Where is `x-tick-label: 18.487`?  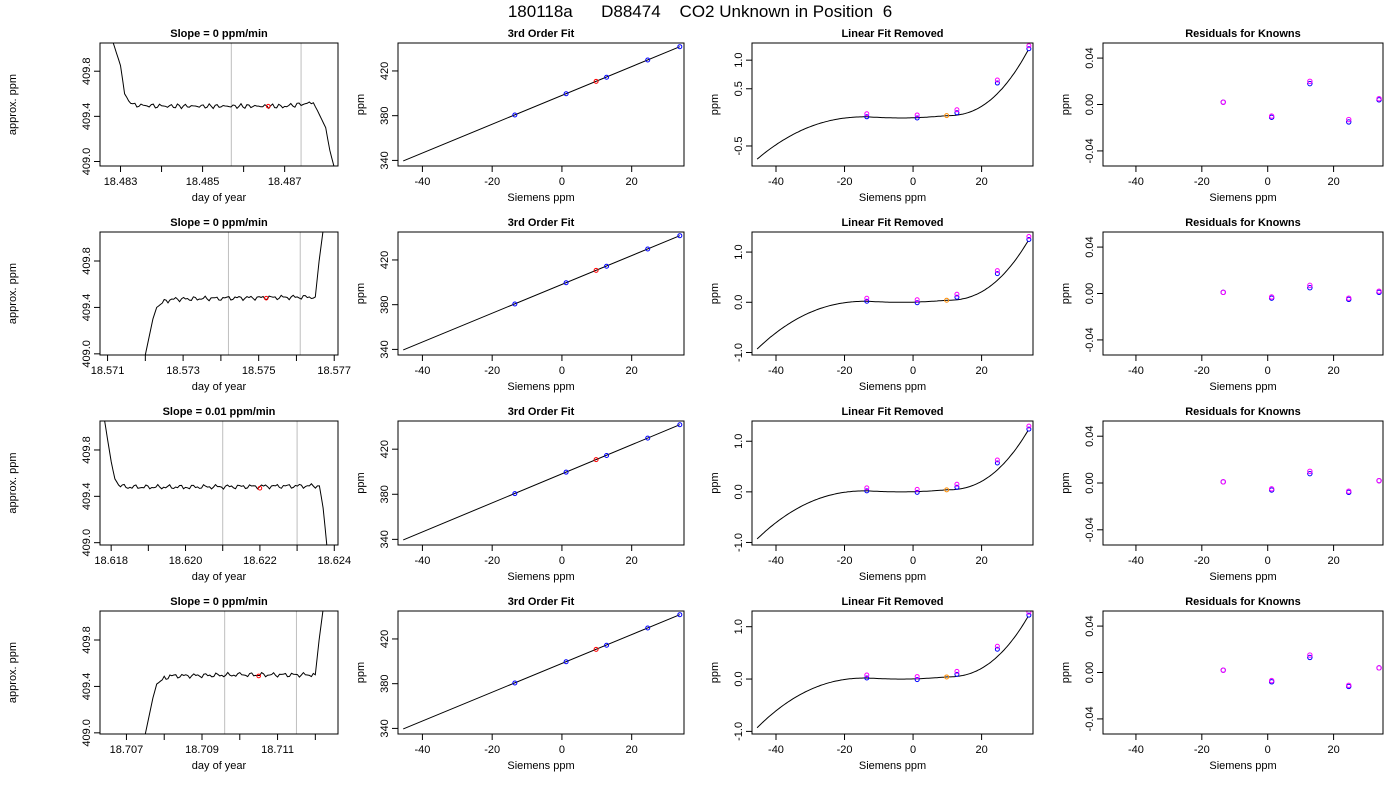
x-tick-label: 18.487 is located at coordinates (285, 182).